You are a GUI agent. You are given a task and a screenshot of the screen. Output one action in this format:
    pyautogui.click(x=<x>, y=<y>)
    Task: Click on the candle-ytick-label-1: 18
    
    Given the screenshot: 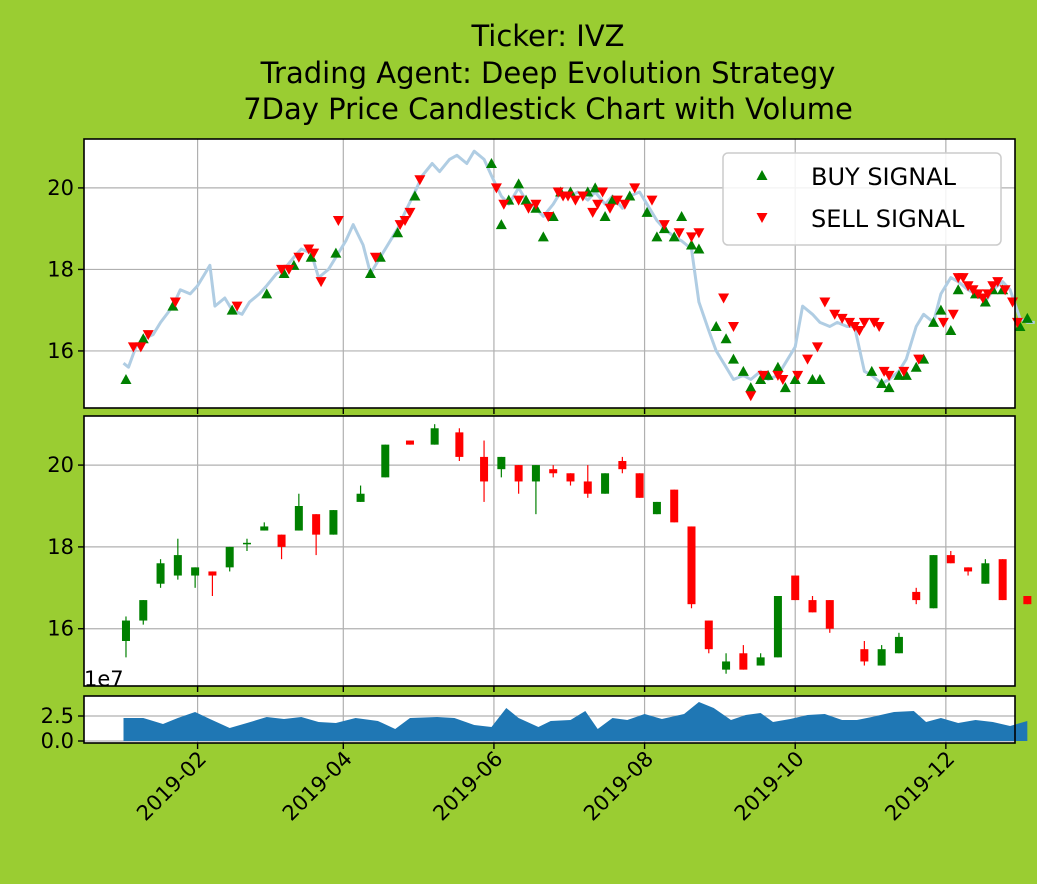 What is the action you would take?
    pyautogui.click(x=60, y=547)
    